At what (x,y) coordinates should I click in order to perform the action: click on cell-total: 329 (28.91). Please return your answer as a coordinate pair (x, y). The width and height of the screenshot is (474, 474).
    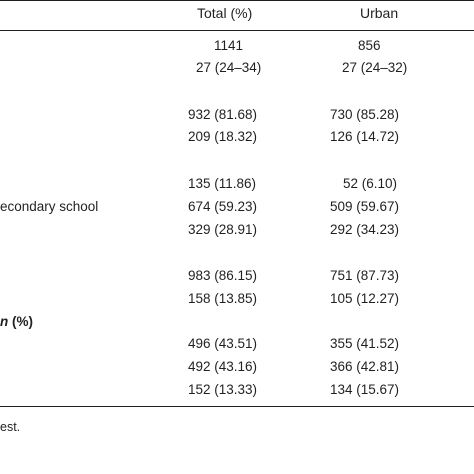
    Looking at the image, I should click on (223, 229).